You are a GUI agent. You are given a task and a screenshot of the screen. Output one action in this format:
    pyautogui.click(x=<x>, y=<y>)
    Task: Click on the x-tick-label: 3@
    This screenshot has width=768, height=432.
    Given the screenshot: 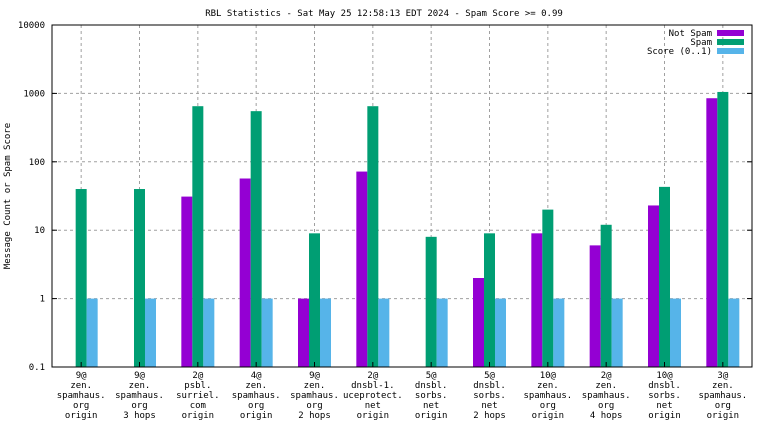 What is the action you would take?
    pyautogui.click(x=722, y=376)
    